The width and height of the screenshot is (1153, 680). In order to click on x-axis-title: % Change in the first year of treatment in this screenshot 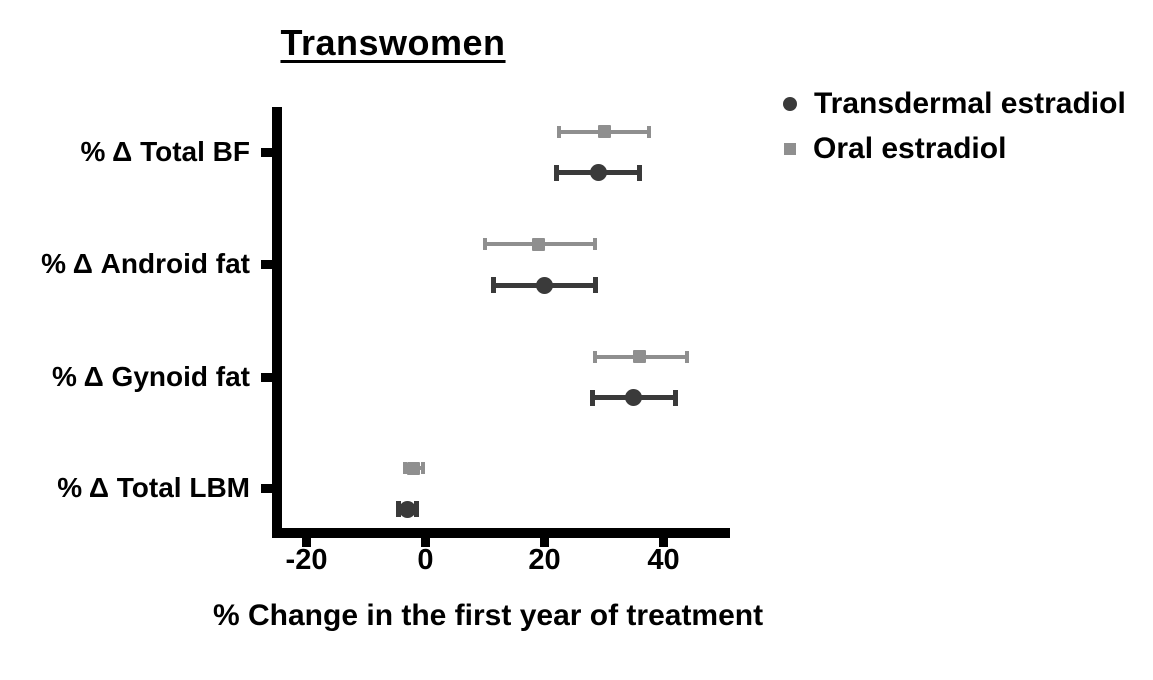, I will do `click(488, 615)`.